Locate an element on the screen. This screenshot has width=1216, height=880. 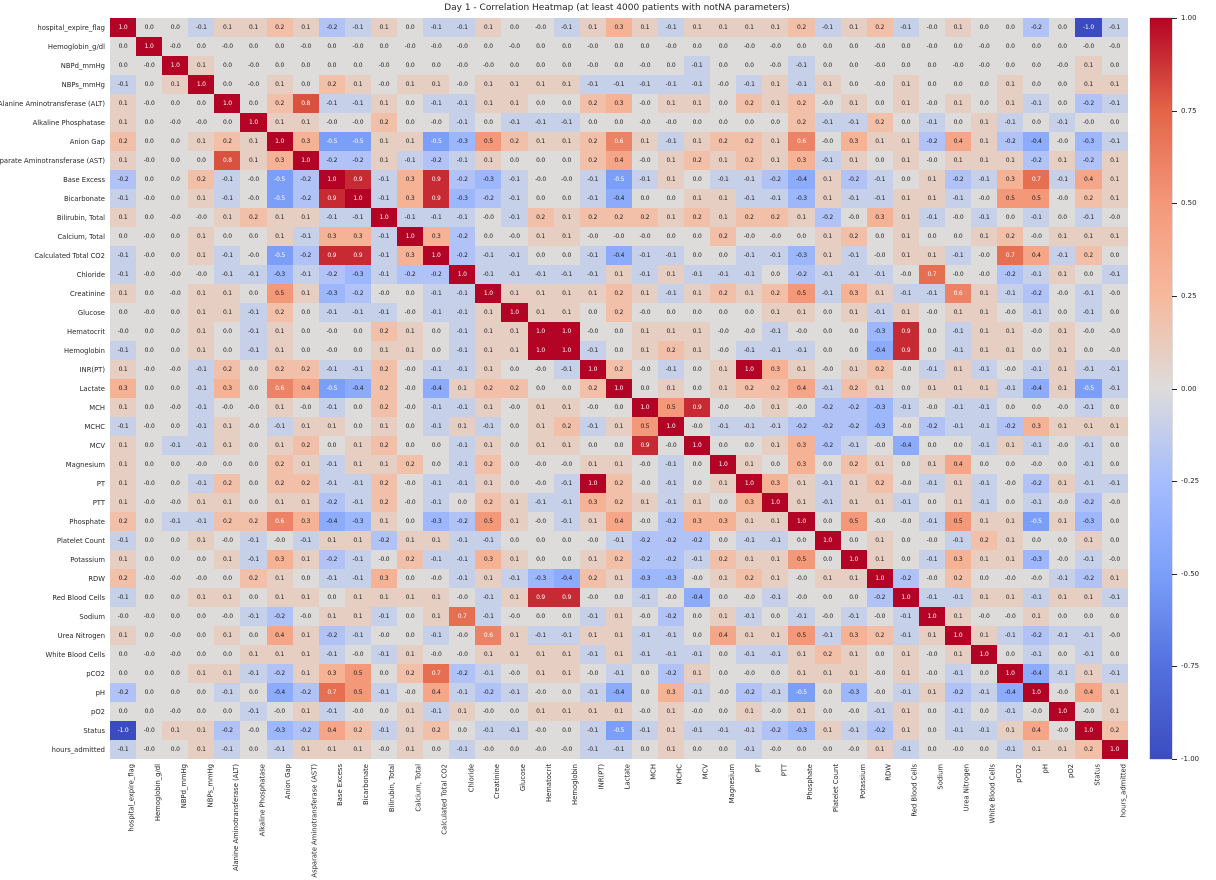
x-tick-label: Hemoglobin is located at coordinates (575, 784).